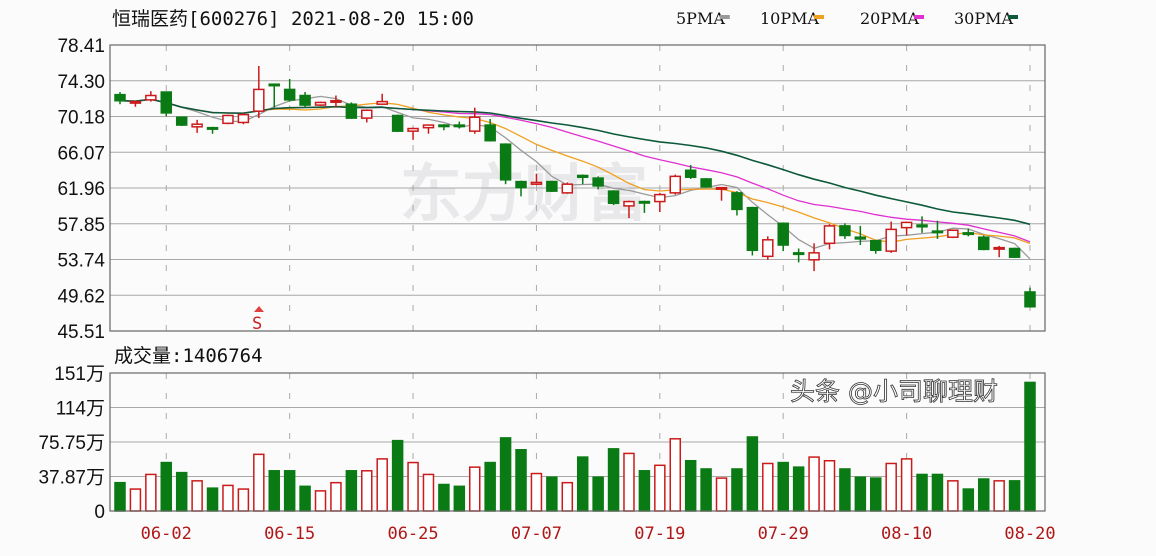 The image size is (1156, 556). I want to click on signal-marker: S, so click(258, 320).